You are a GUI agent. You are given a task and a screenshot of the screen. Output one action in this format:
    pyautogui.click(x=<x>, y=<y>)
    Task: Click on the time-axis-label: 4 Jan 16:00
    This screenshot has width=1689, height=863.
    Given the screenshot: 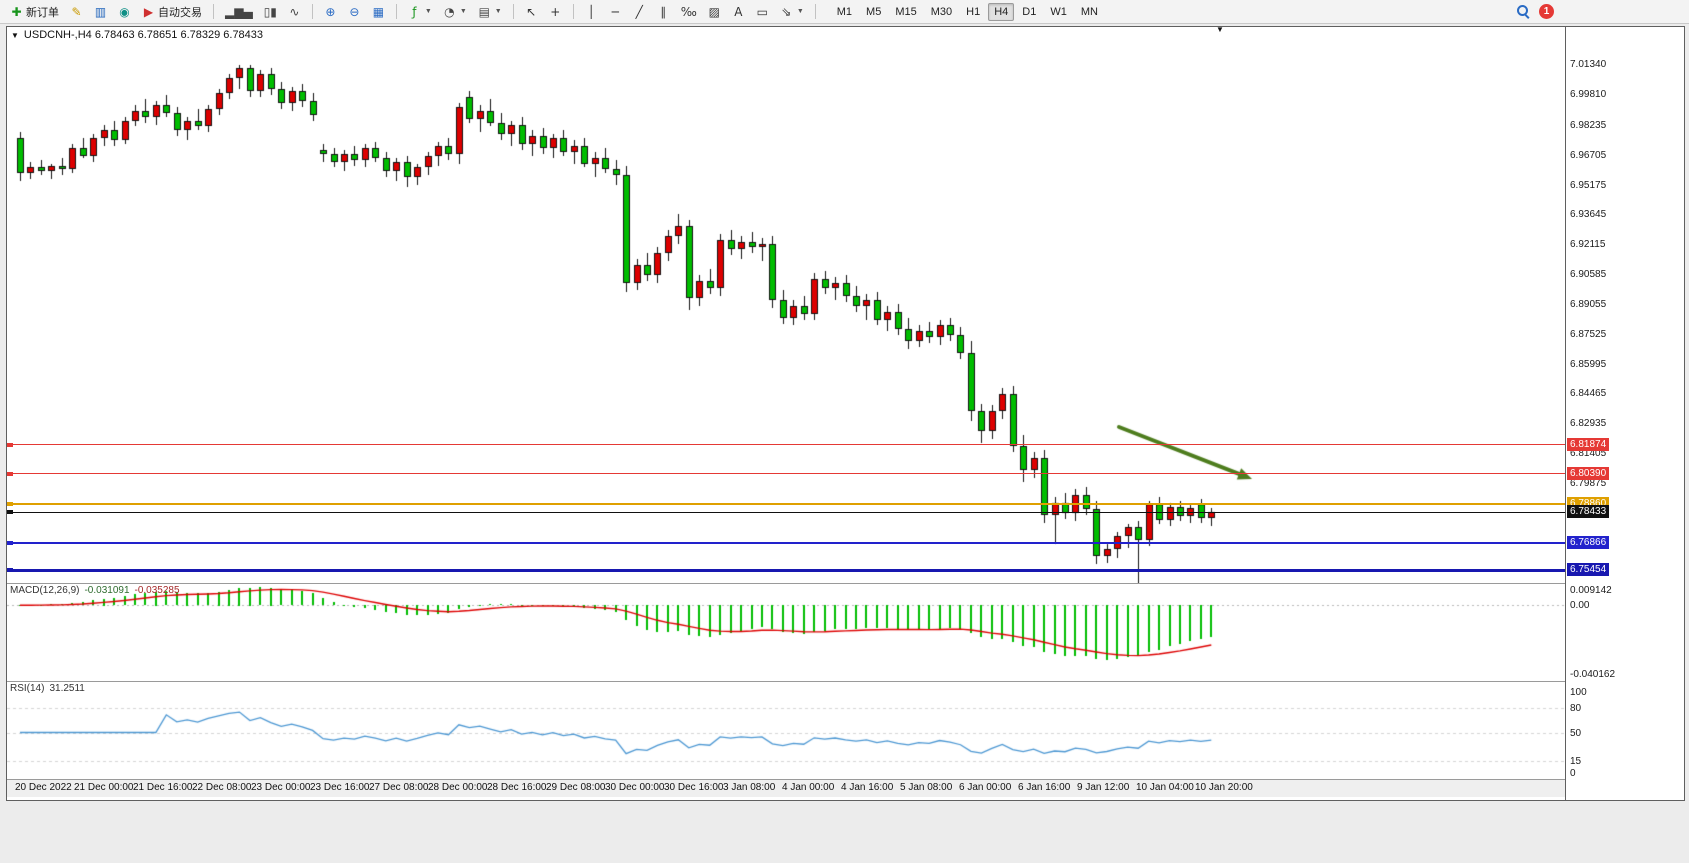 What is the action you would take?
    pyautogui.click(x=867, y=787)
    